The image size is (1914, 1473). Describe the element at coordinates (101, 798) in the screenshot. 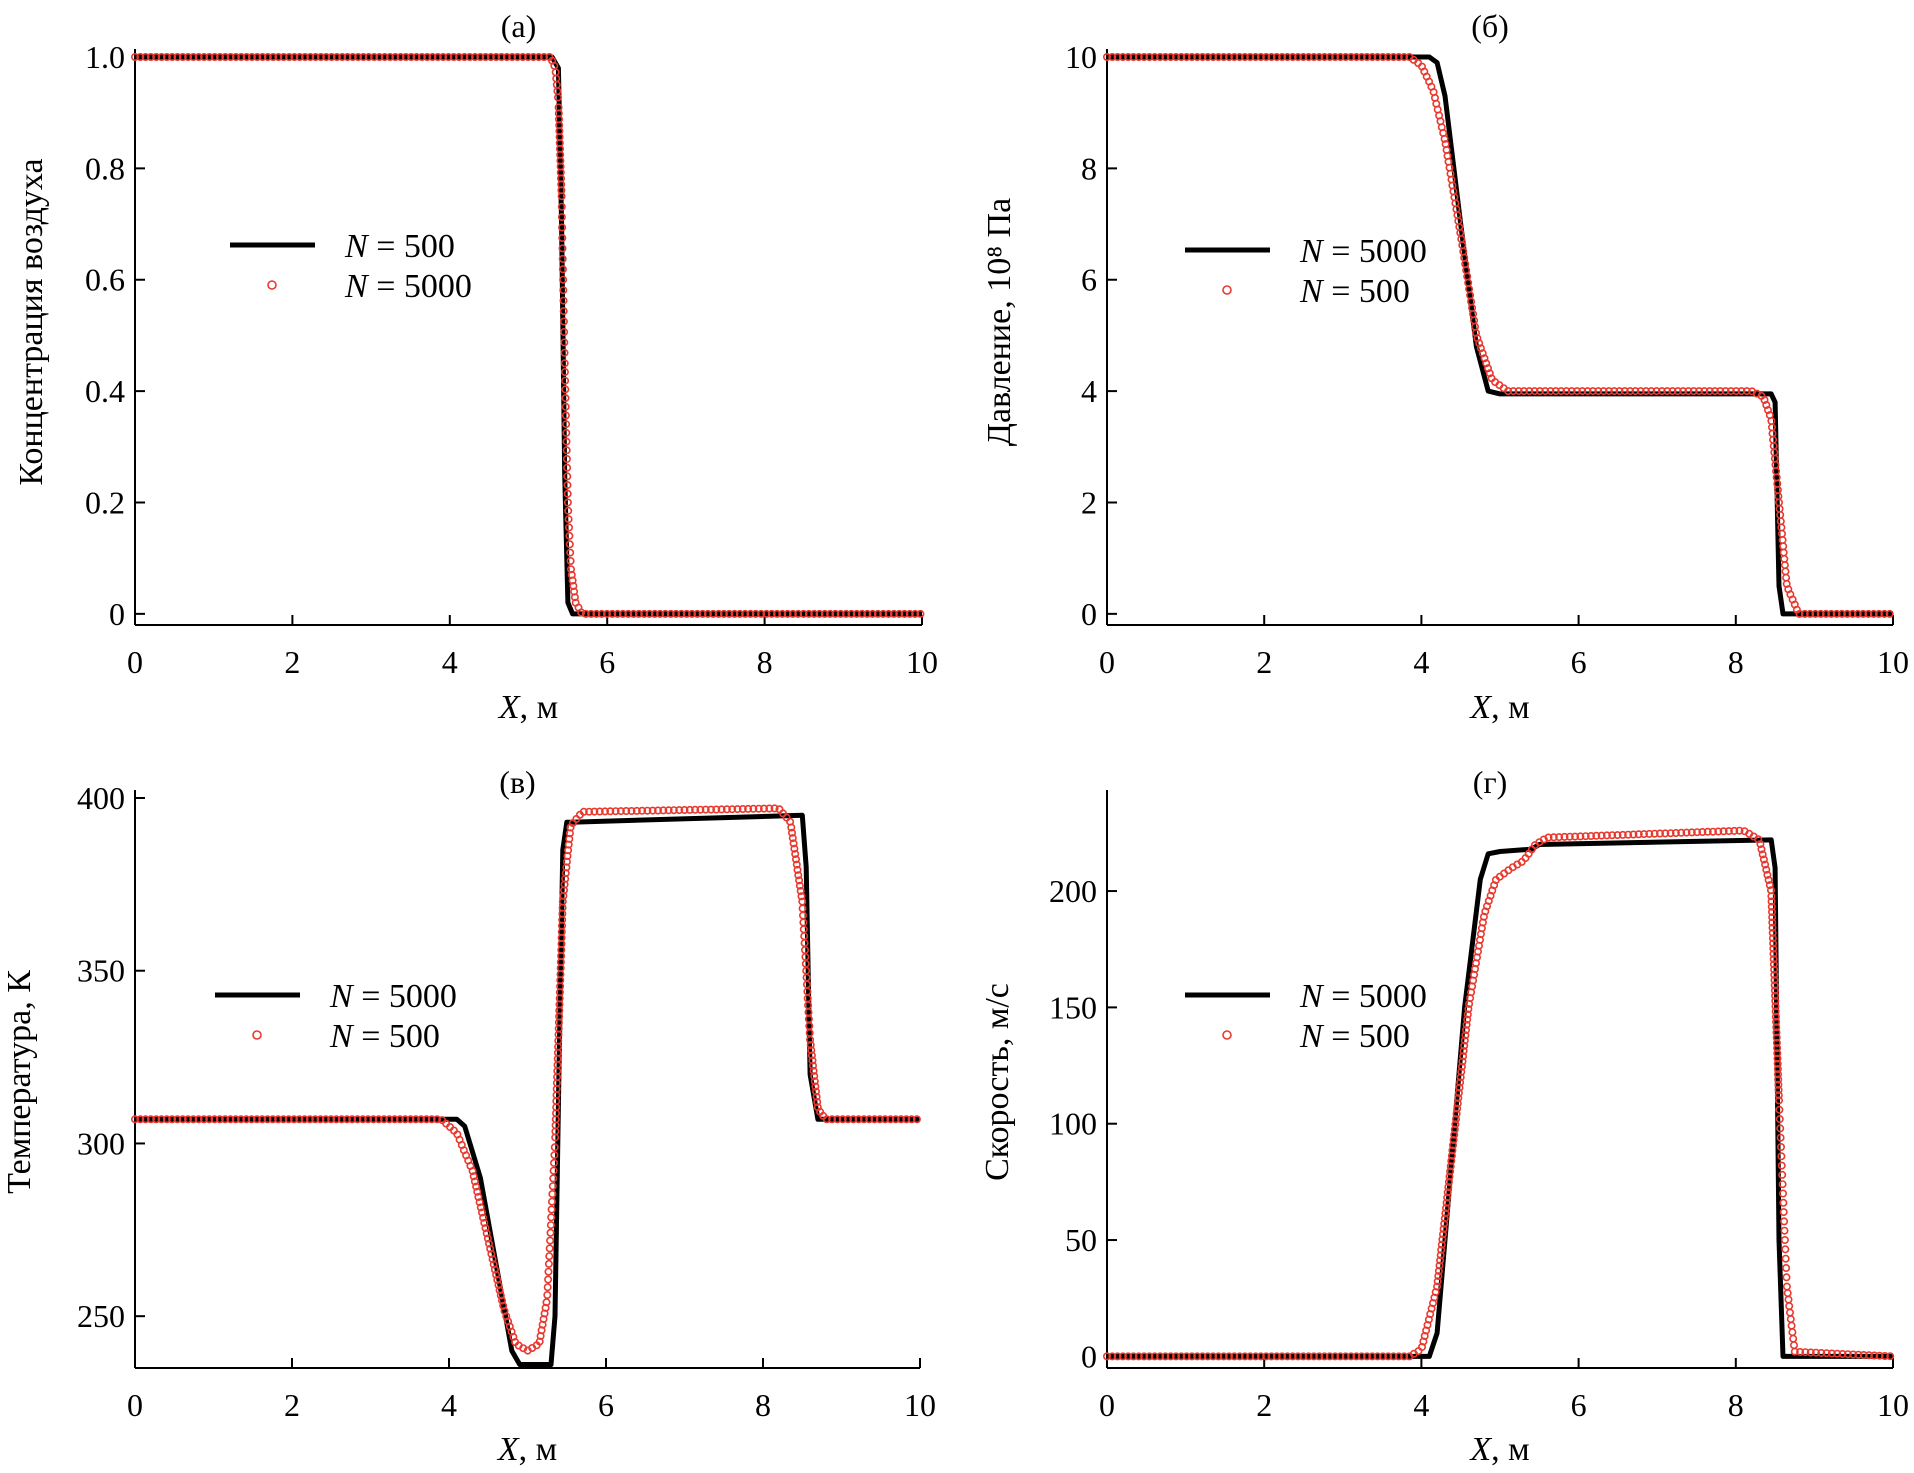

I see `y-tick-label: 400` at that location.